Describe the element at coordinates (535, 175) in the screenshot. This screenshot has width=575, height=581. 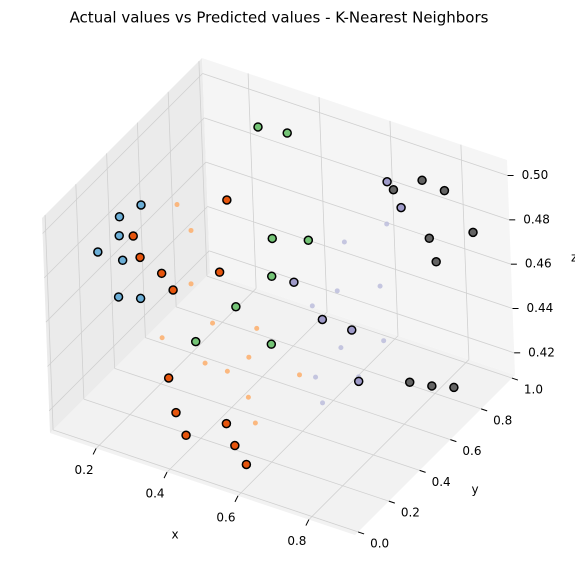
I see `z-tick-label: 0.50` at that location.